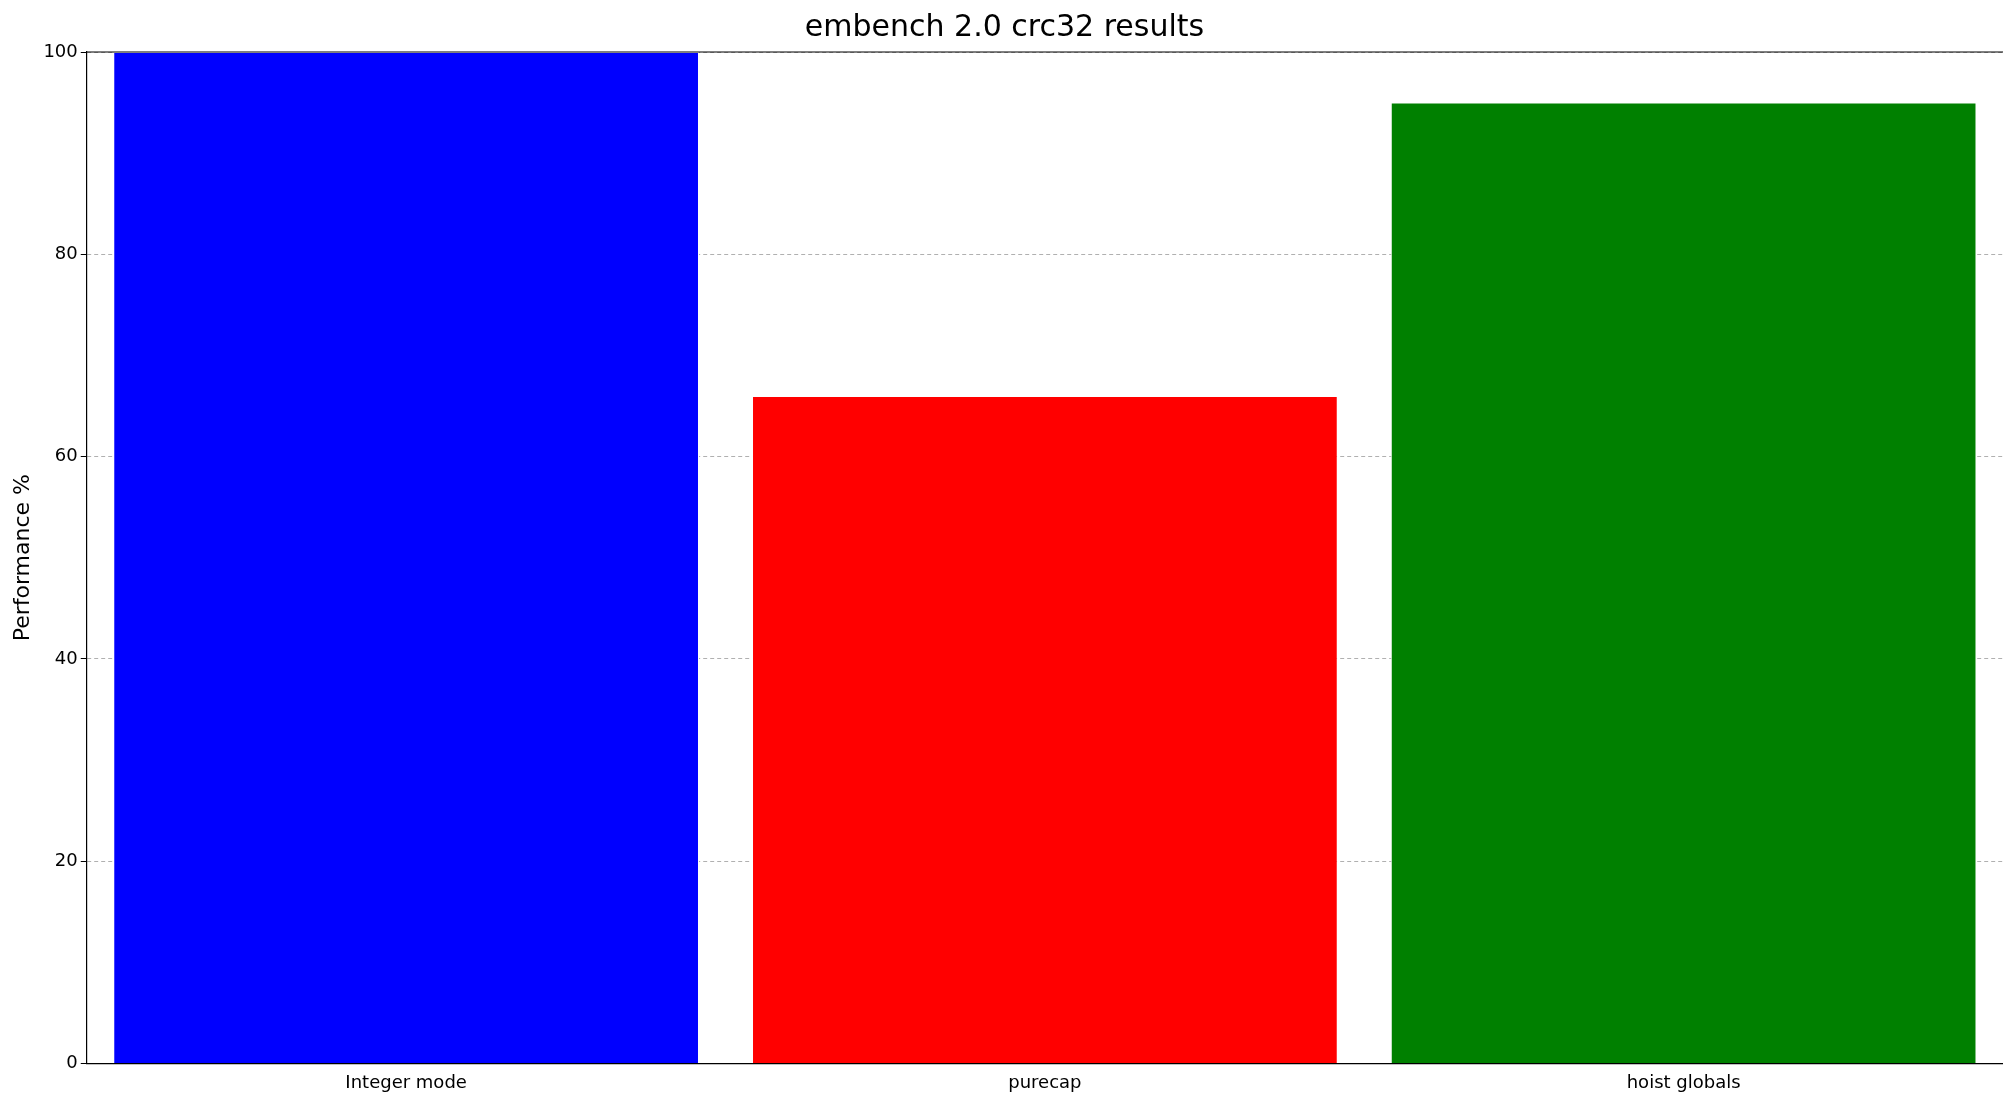 Image resolution: width=2003 pixels, height=1101 pixels. What do you see at coordinates (21, 558) in the screenshot?
I see `y-axis-title: Performance %` at bounding box center [21, 558].